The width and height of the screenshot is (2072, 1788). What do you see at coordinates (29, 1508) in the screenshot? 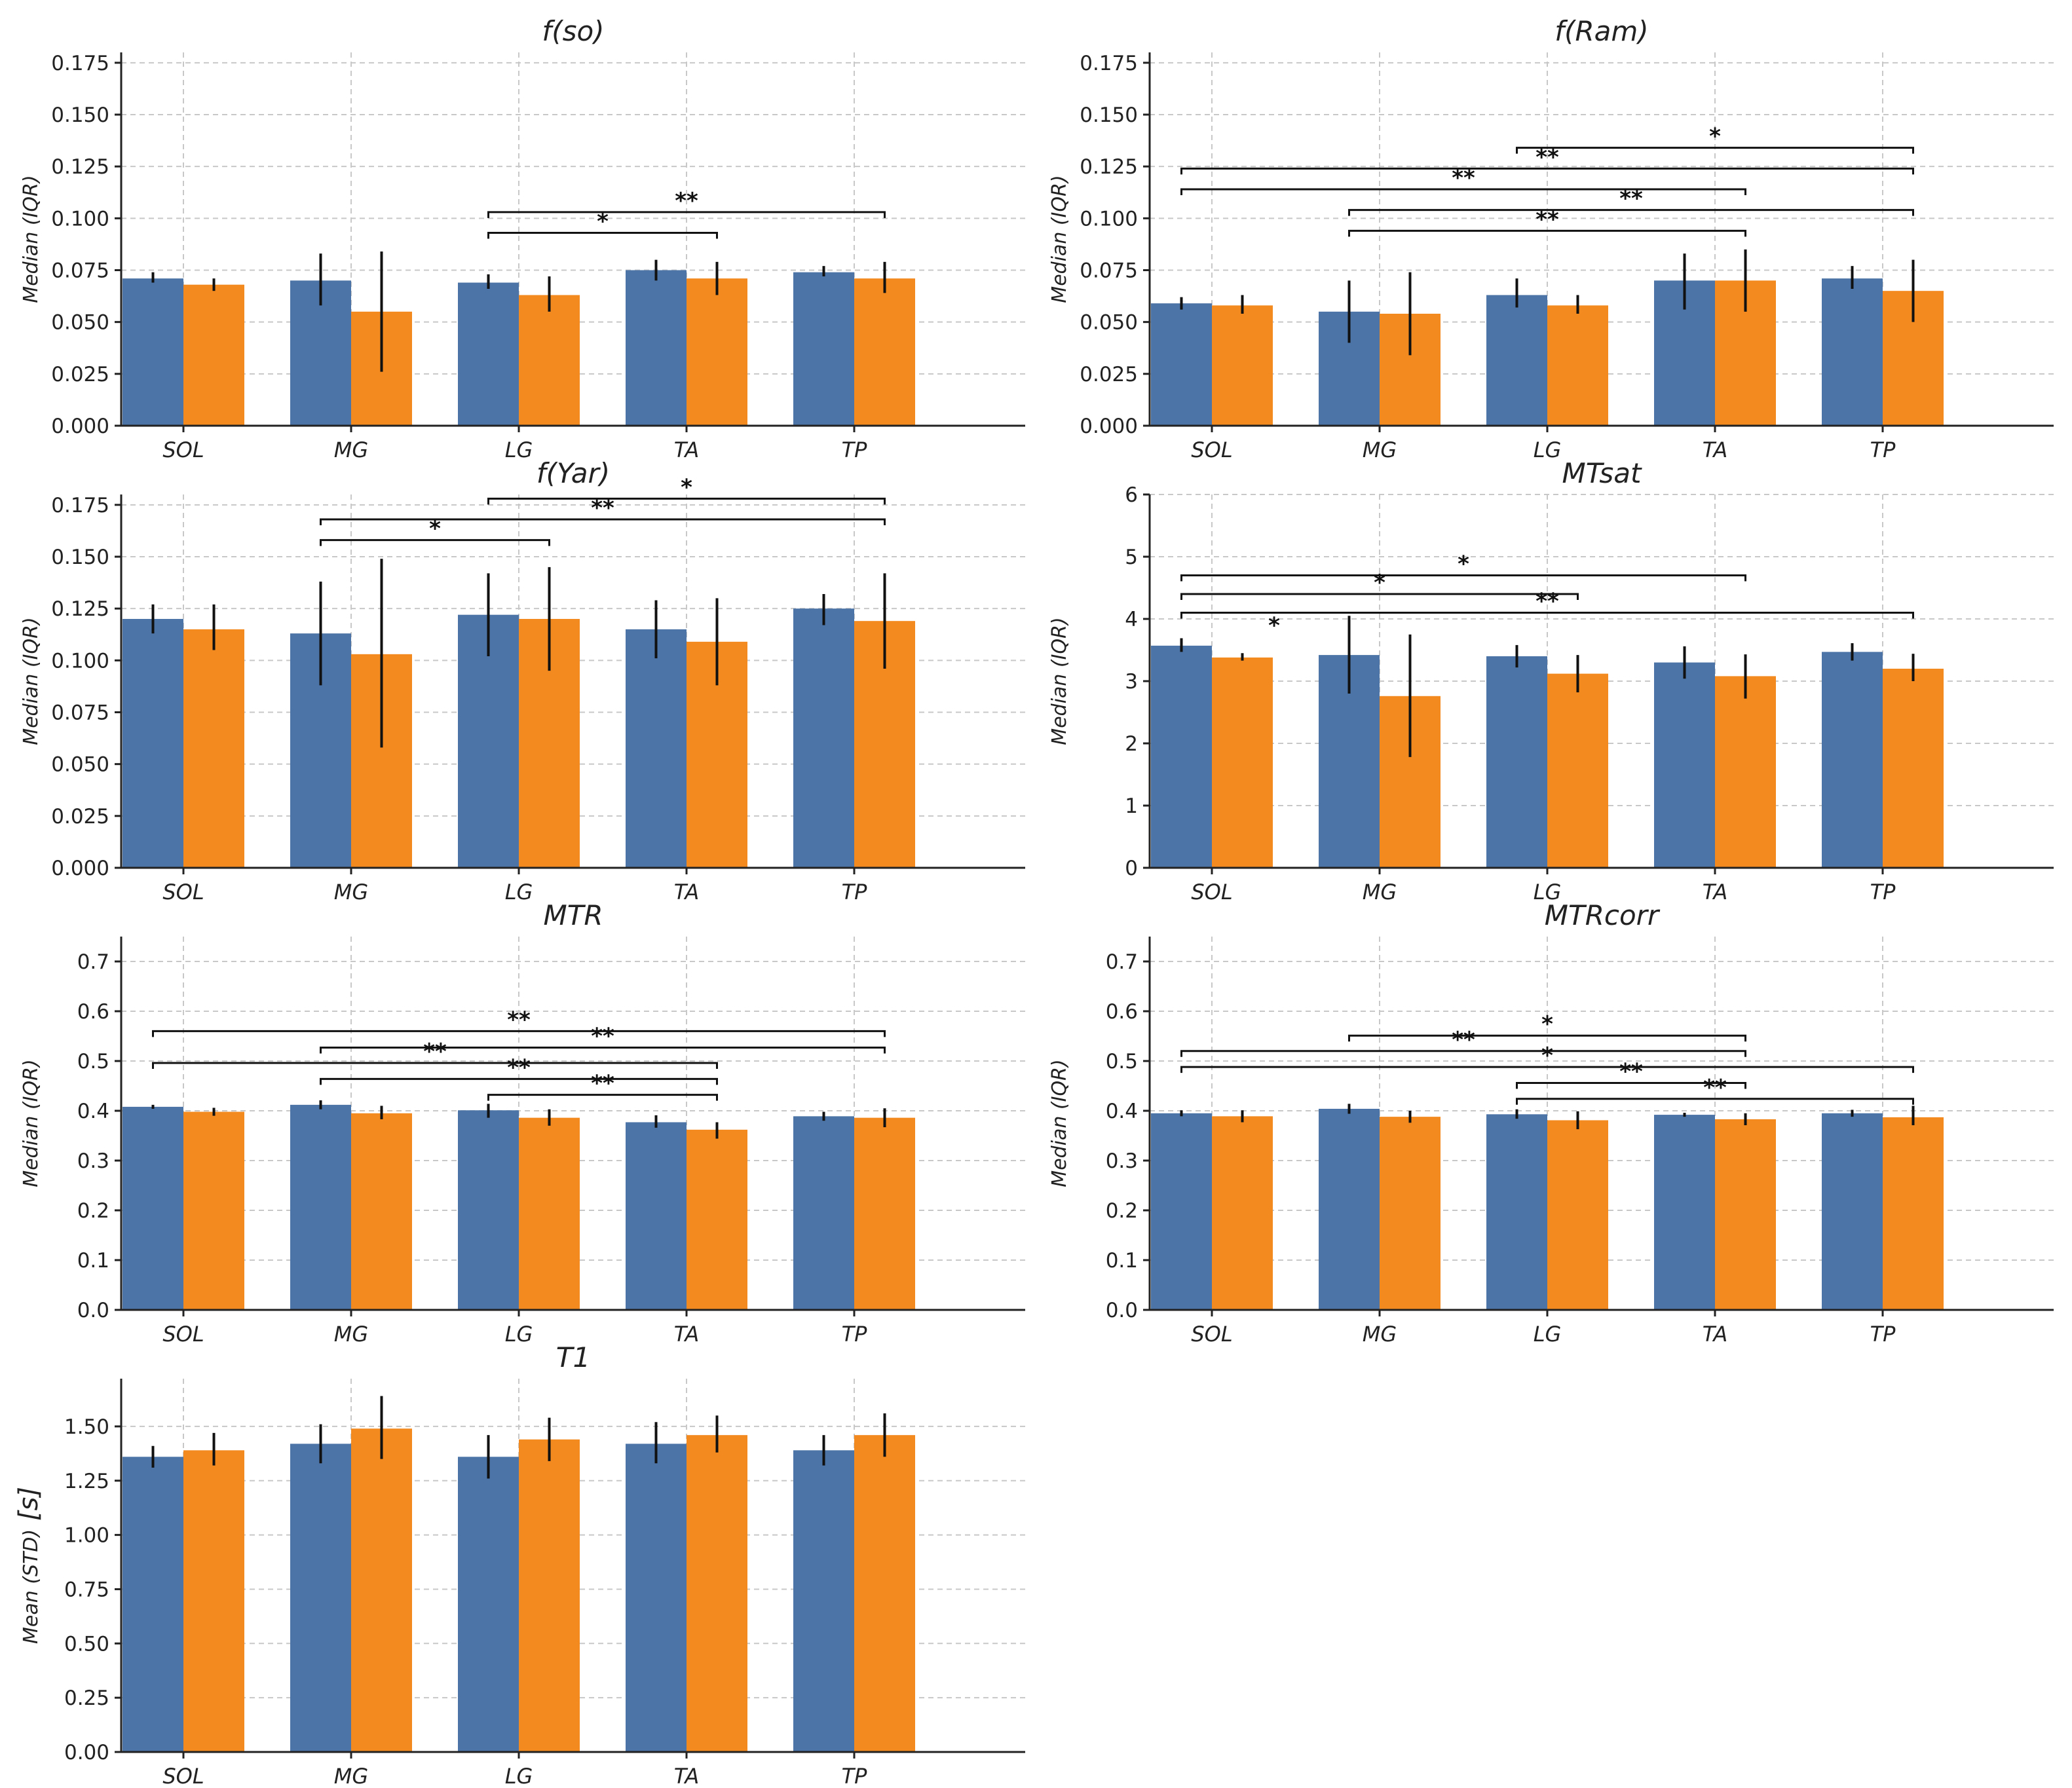
I see `y-axis-unit: [s]` at bounding box center [29, 1508].